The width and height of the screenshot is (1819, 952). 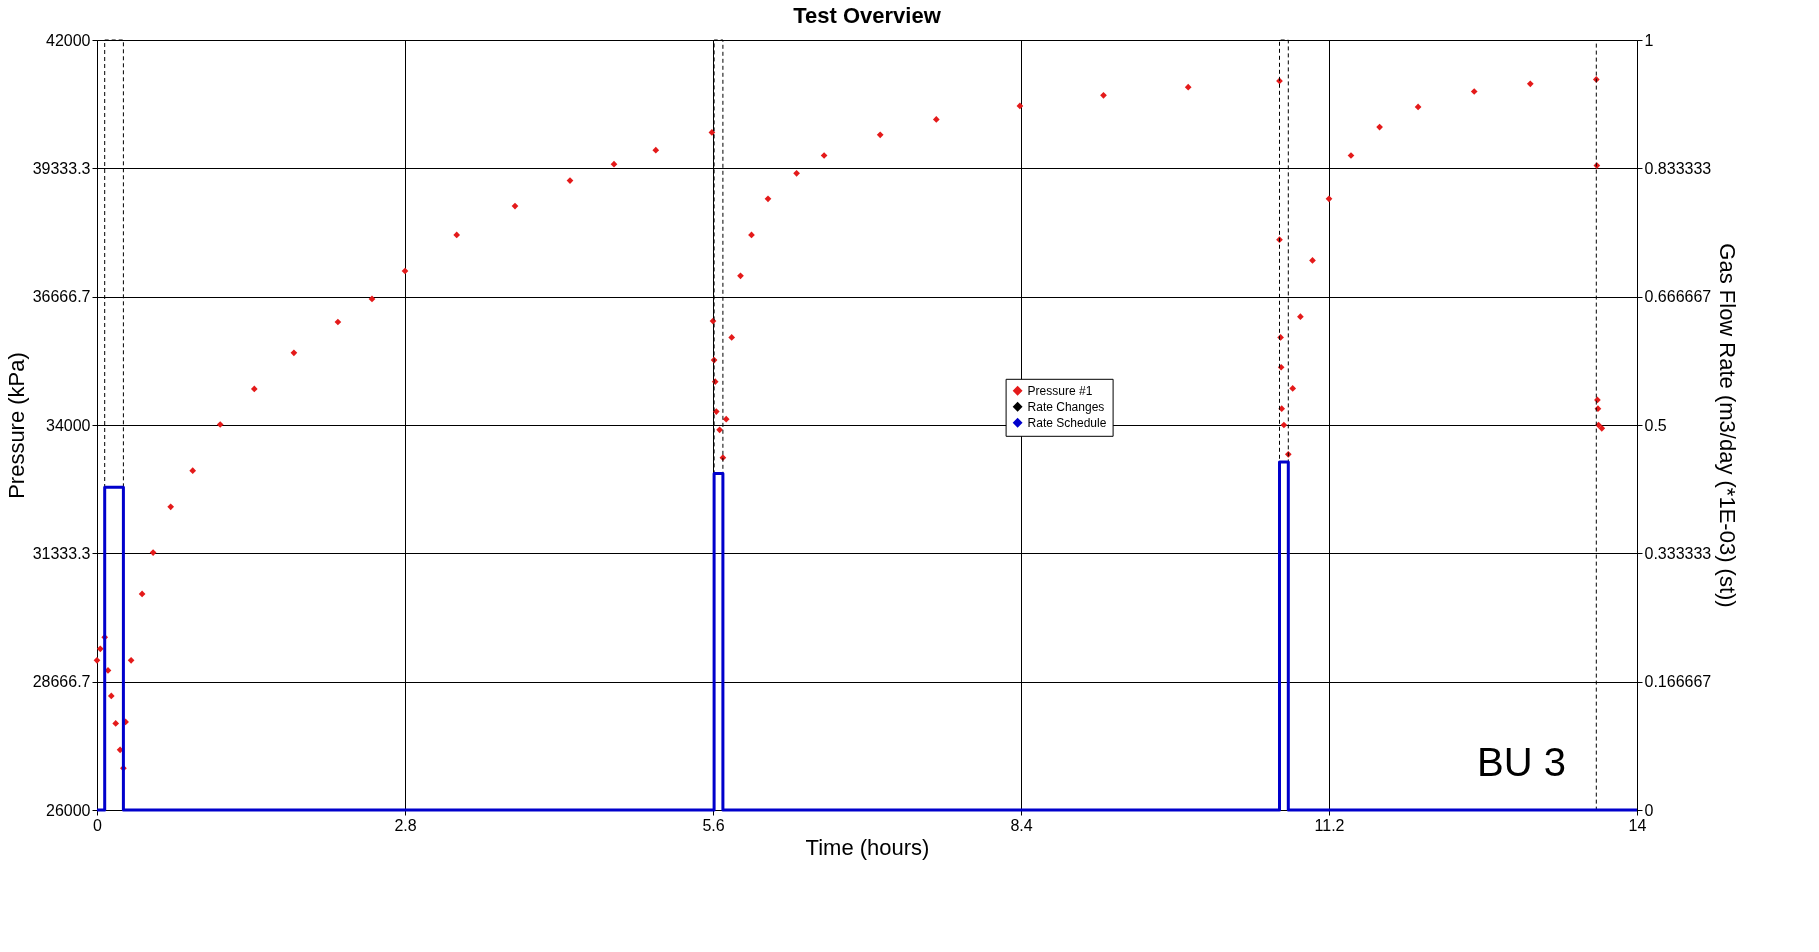 I want to click on x-axis-title: Time (hours), so click(x=867, y=847).